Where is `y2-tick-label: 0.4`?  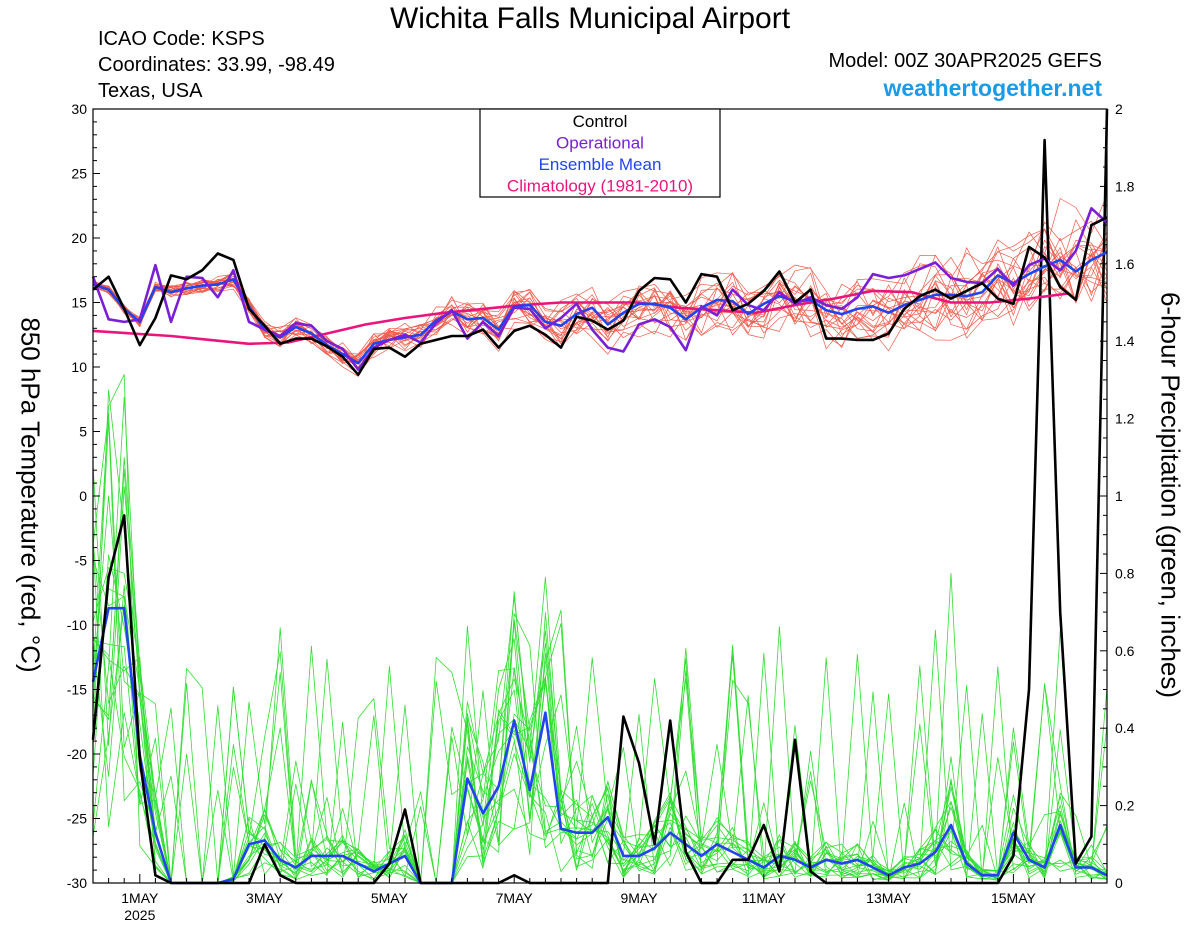 y2-tick-label: 0.4 is located at coordinates (1125, 728).